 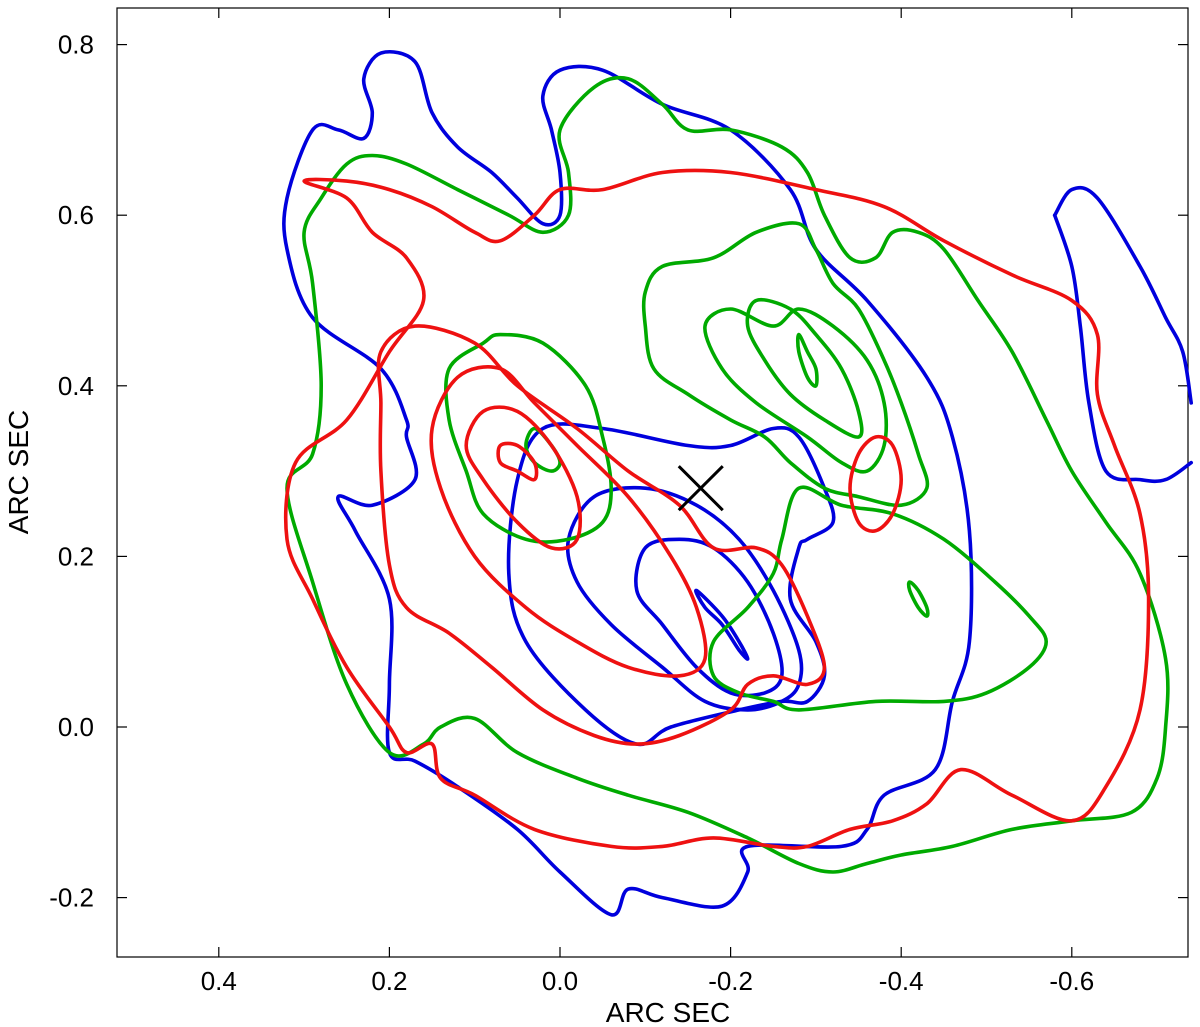 What do you see at coordinates (560, 981) in the screenshot?
I see `x-tick-label: 0.0` at bounding box center [560, 981].